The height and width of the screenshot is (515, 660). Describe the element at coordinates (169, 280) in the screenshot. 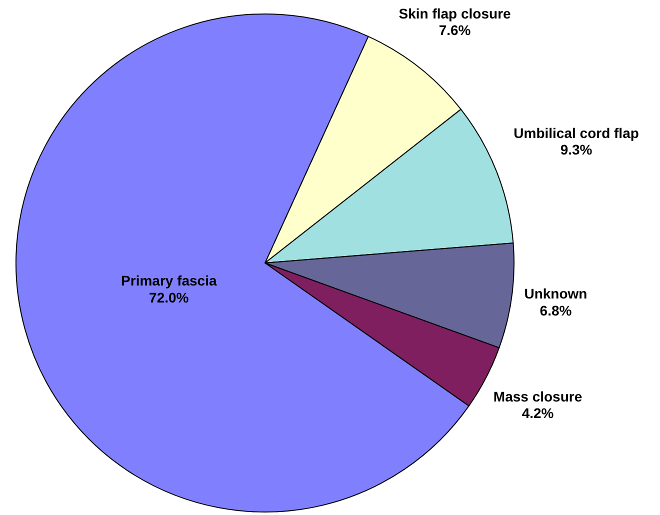

I see `slice-label: Primary fascia` at that location.